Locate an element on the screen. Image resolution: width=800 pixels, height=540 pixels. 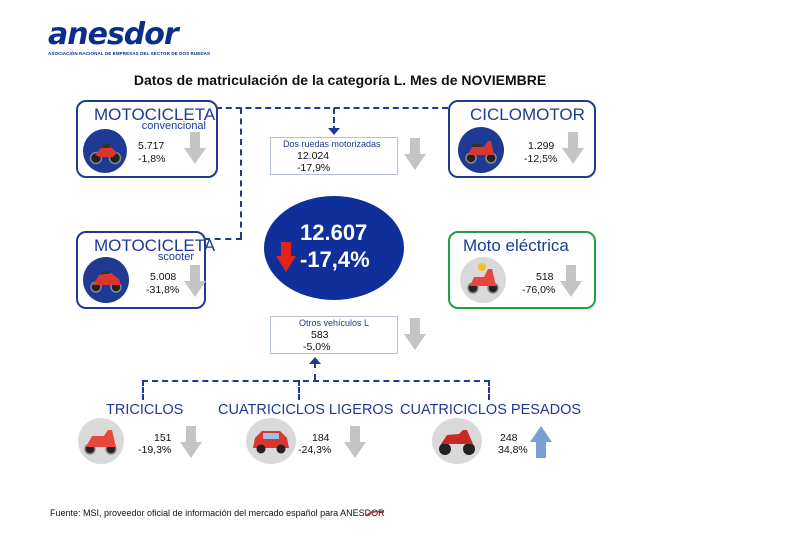
value: 1.299 is located at coordinates (541, 146).